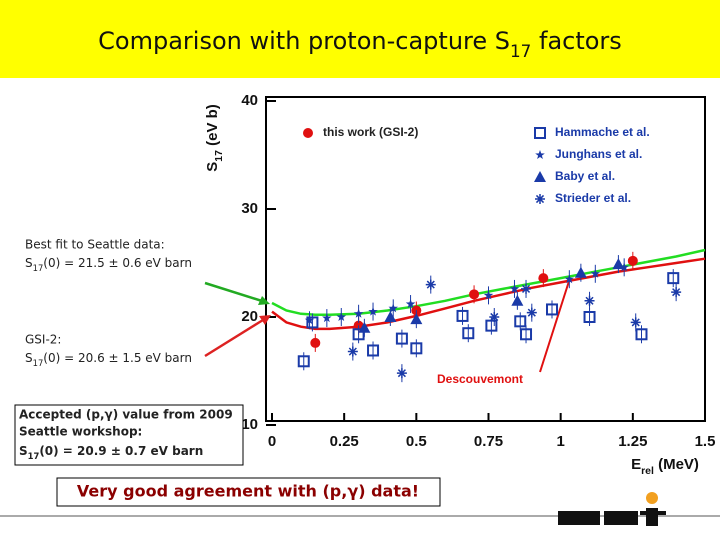  What do you see at coordinates (585, 176) in the screenshot?
I see `legend-label: Baby et al.` at bounding box center [585, 176].